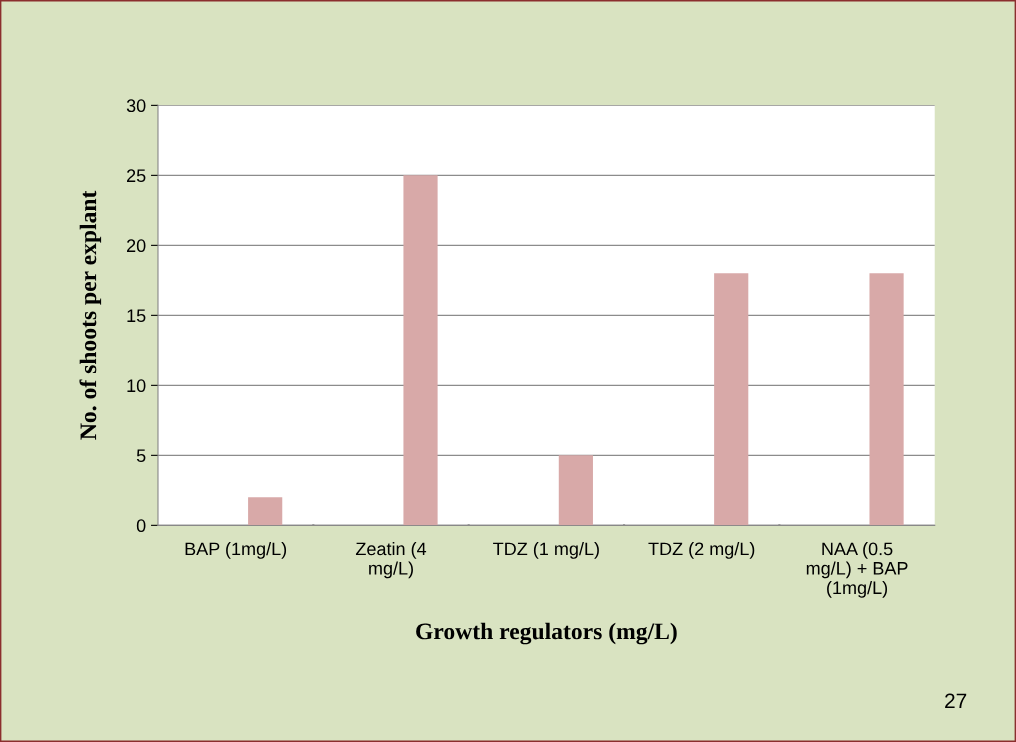  Describe the element at coordinates (956, 700) in the screenshot. I see `text: 27` at that location.